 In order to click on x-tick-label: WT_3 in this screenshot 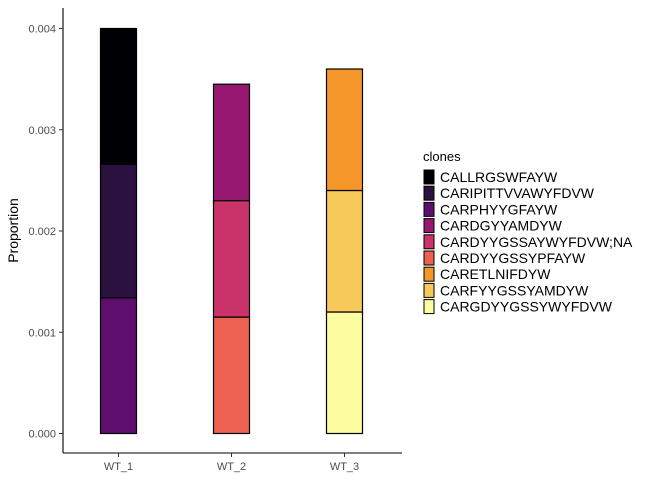, I will do `click(344, 467)`.